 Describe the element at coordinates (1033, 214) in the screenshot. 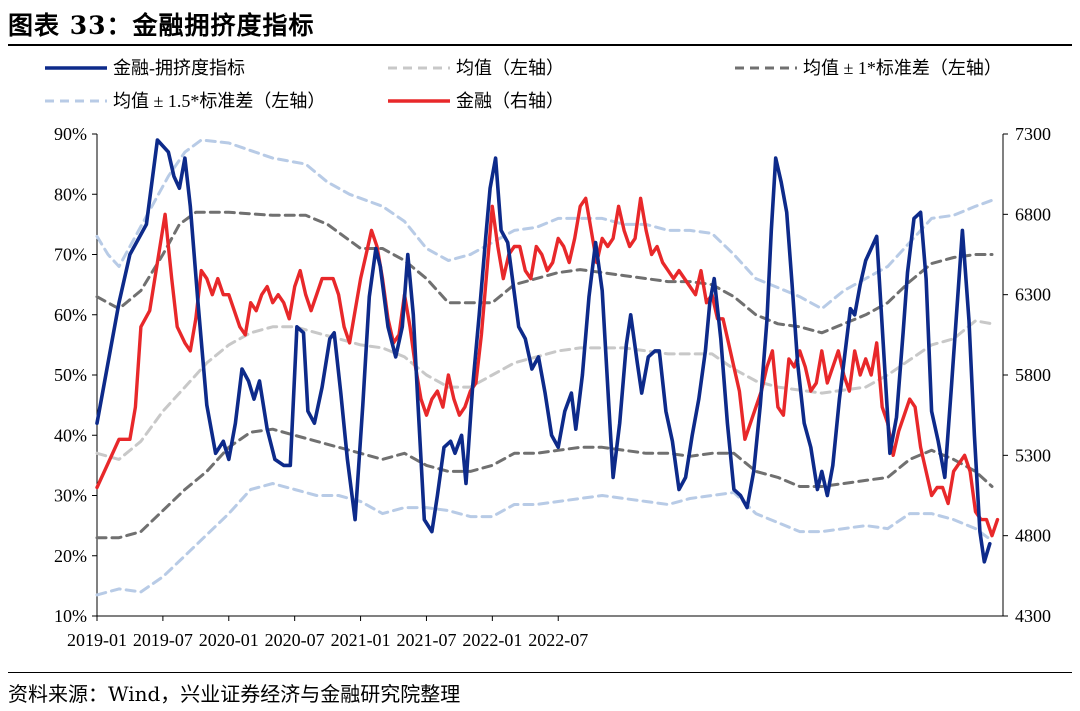

I see `y-right-tick-label: 6800` at that location.